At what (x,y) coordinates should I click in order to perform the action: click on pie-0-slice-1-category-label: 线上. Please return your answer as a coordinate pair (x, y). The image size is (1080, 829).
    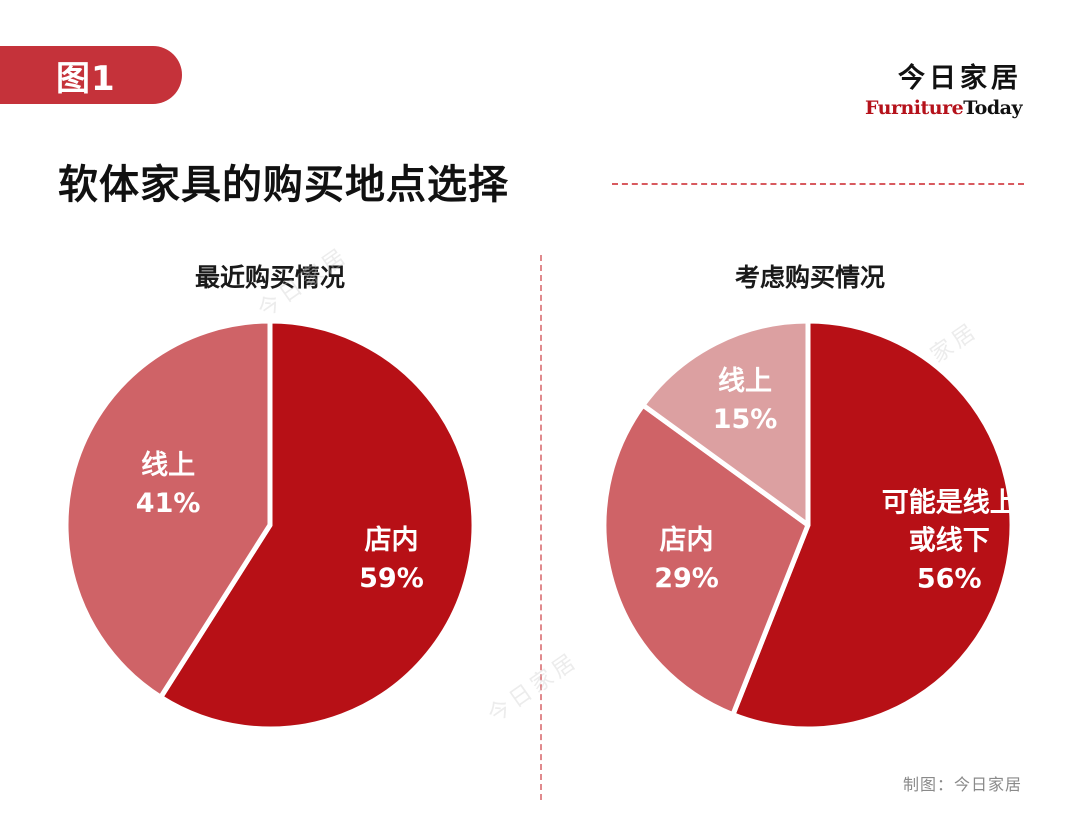
    Looking at the image, I should click on (168, 465).